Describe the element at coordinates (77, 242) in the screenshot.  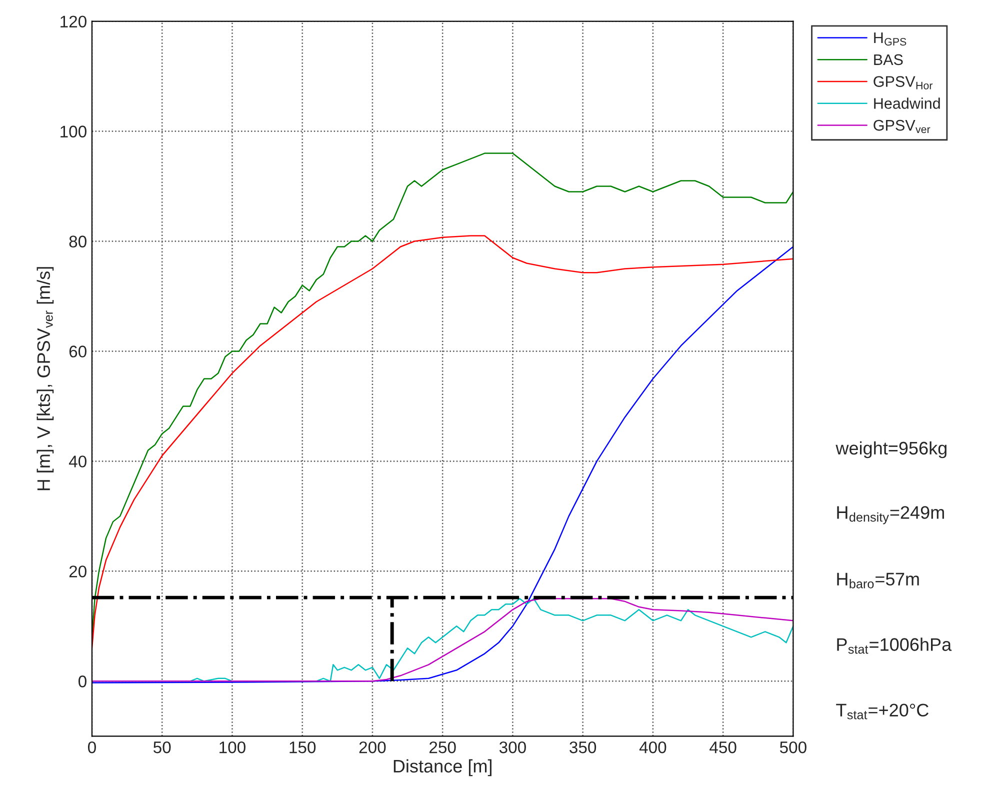
I see `y-tick-label: 80` at that location.